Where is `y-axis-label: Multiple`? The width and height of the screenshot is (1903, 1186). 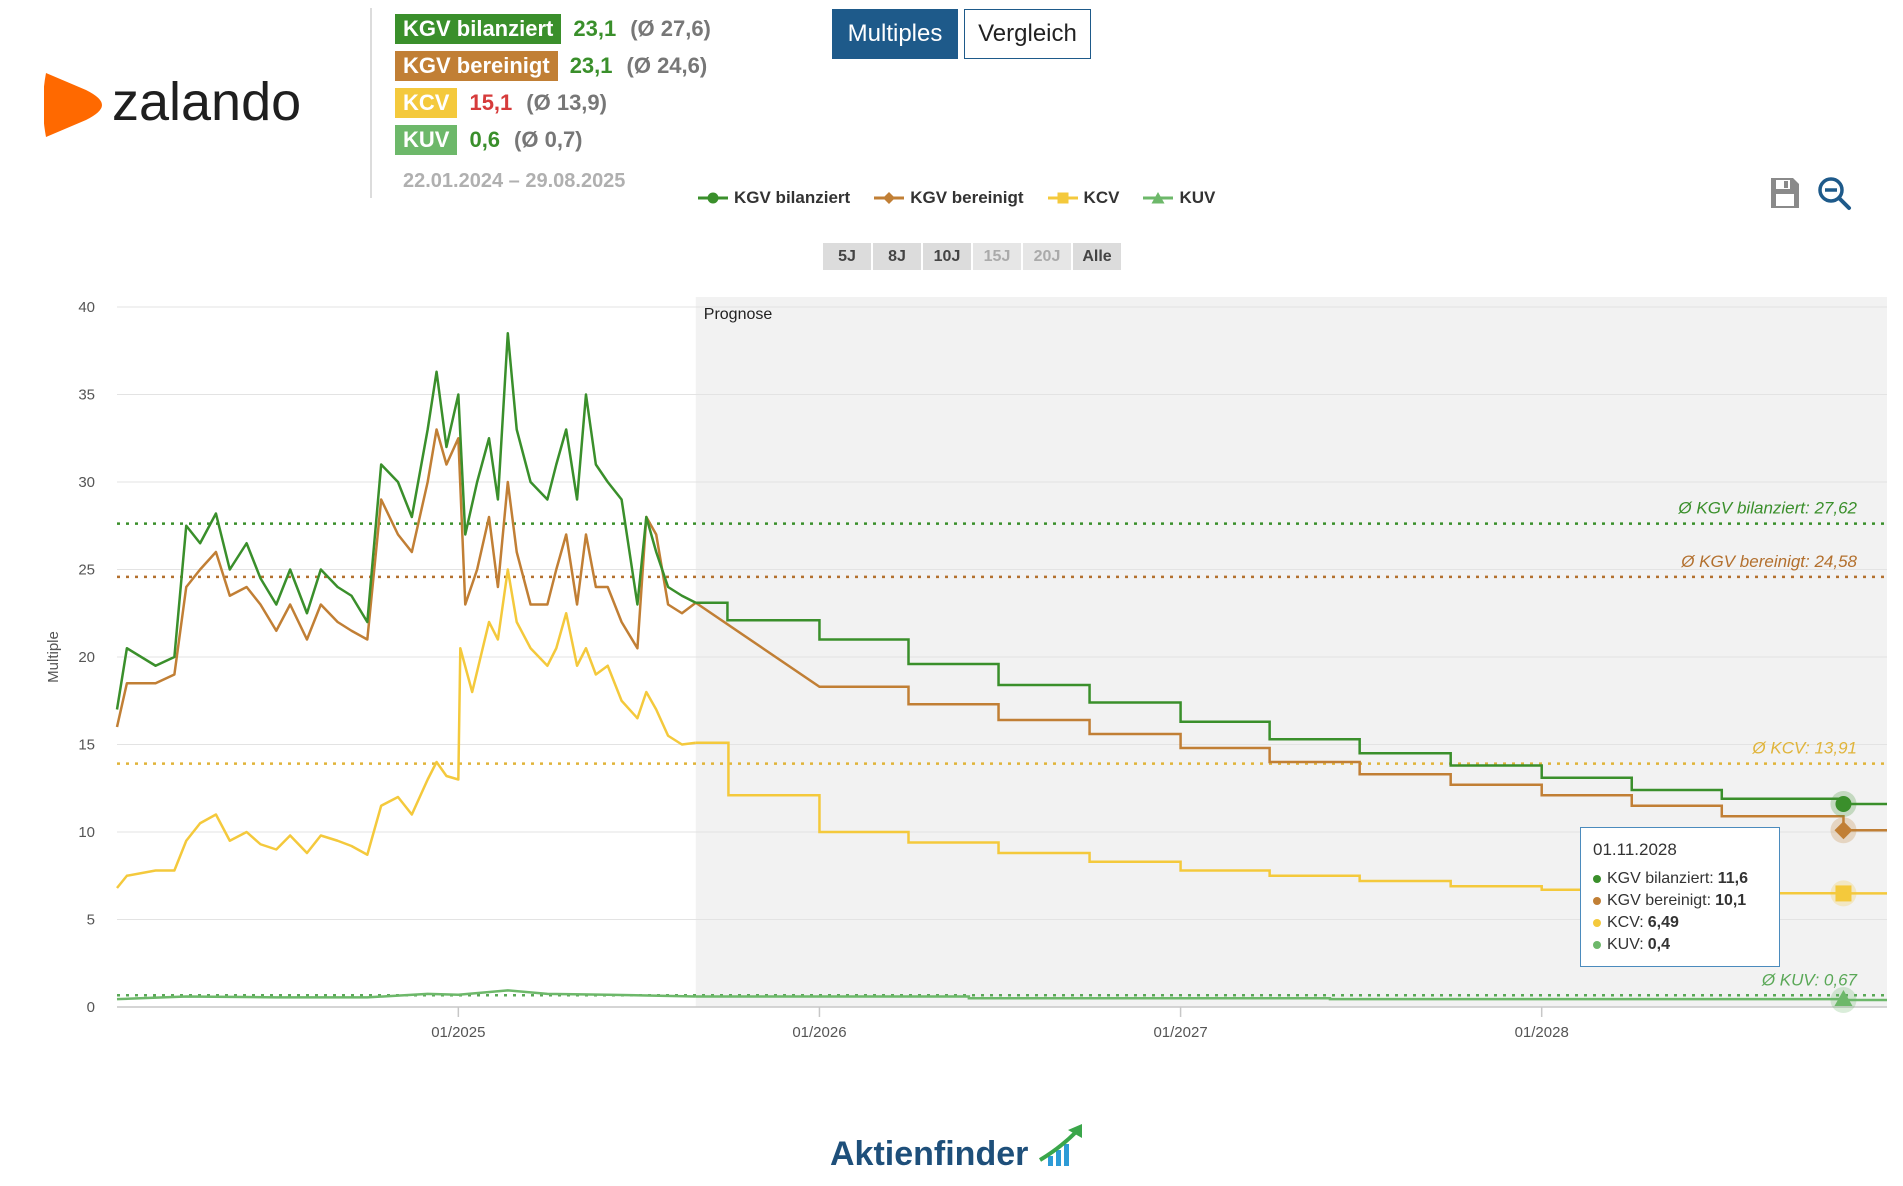
y-axis-label: Multiple is located at coordinates (53, 657).